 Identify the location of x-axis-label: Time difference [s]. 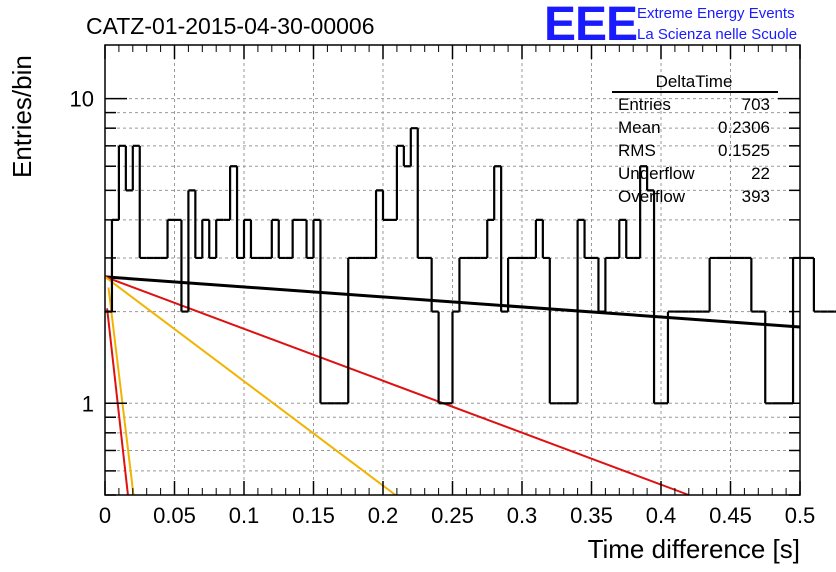
(694, 549).